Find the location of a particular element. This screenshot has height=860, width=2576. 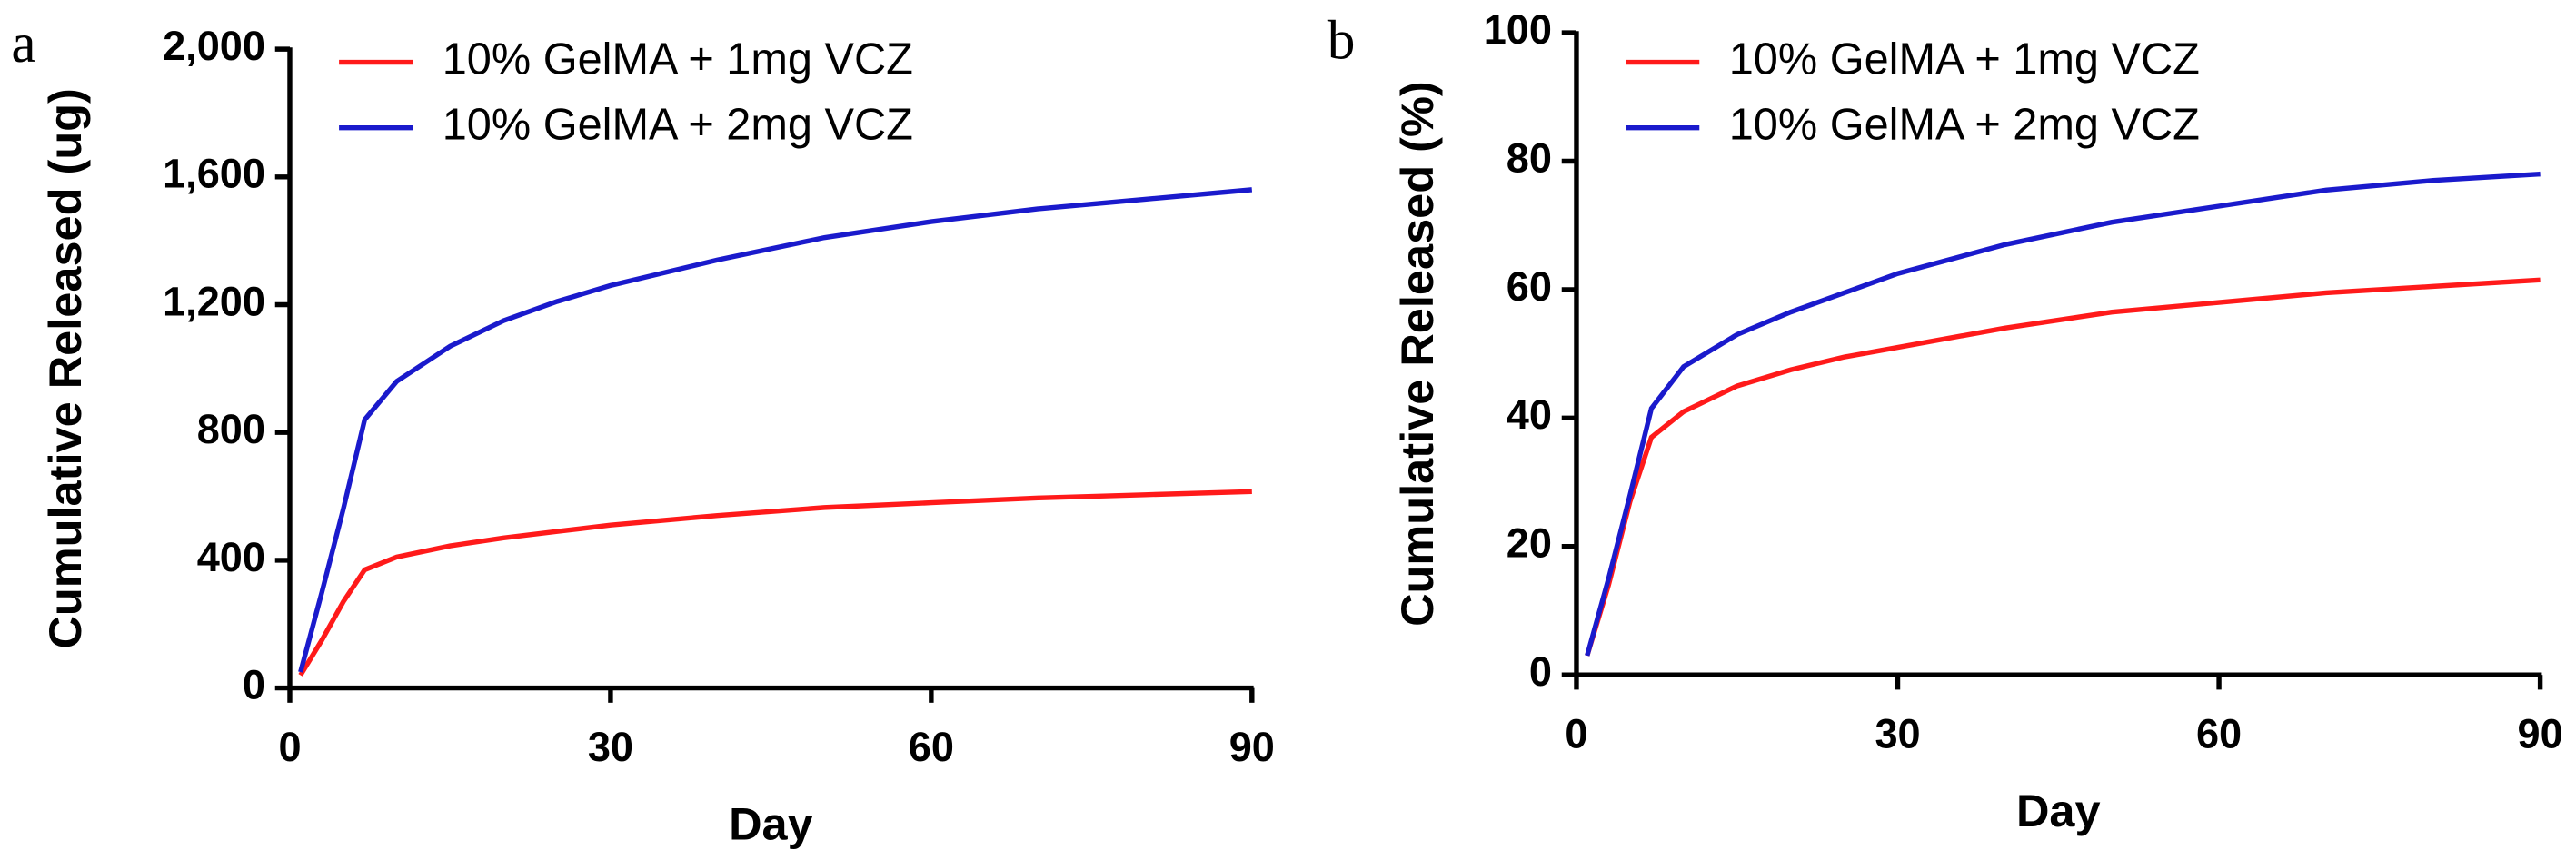

y-tick-label: 60 is located at coordinates (1529, 286).